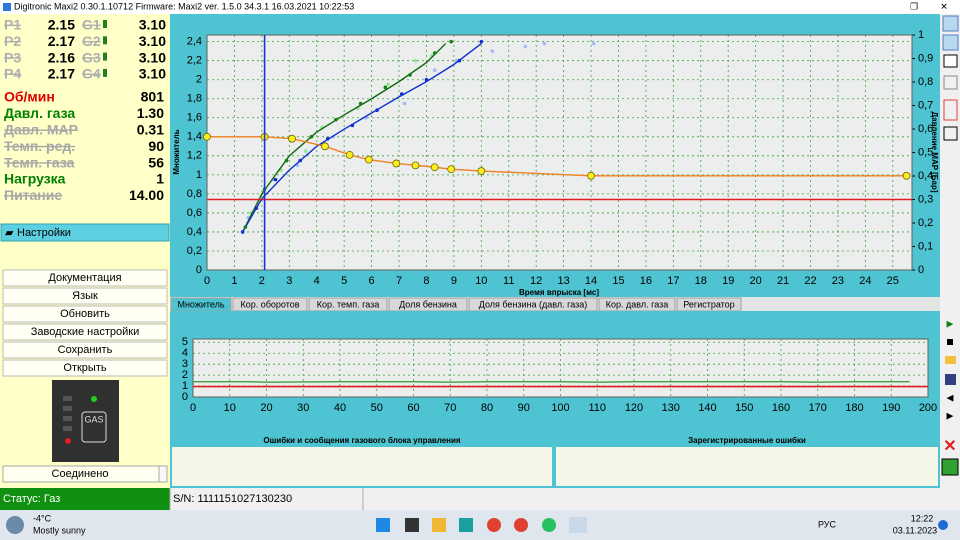  I want to click on clear-errors-button: ✕, so click(949, 446).